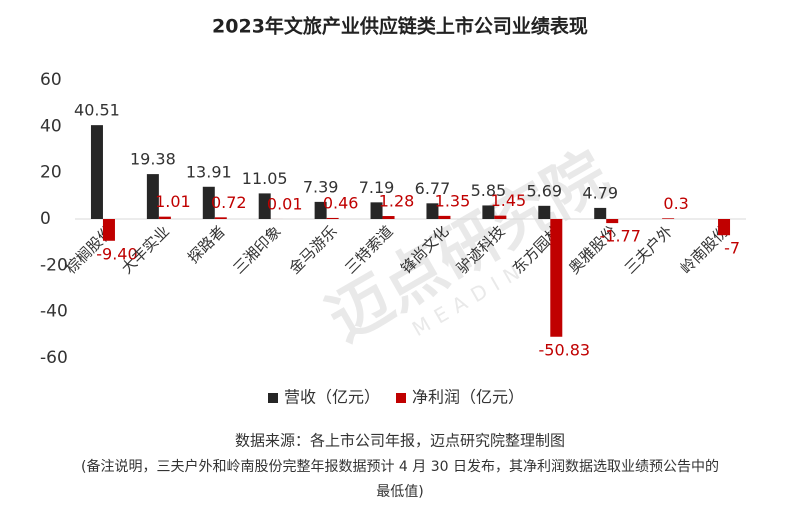 This screenshot has width=800, height=521. What do you see at coordinates (600, 192) in the screenshot?
I see `data-label: 4.79` at bounding box center [600, 192].